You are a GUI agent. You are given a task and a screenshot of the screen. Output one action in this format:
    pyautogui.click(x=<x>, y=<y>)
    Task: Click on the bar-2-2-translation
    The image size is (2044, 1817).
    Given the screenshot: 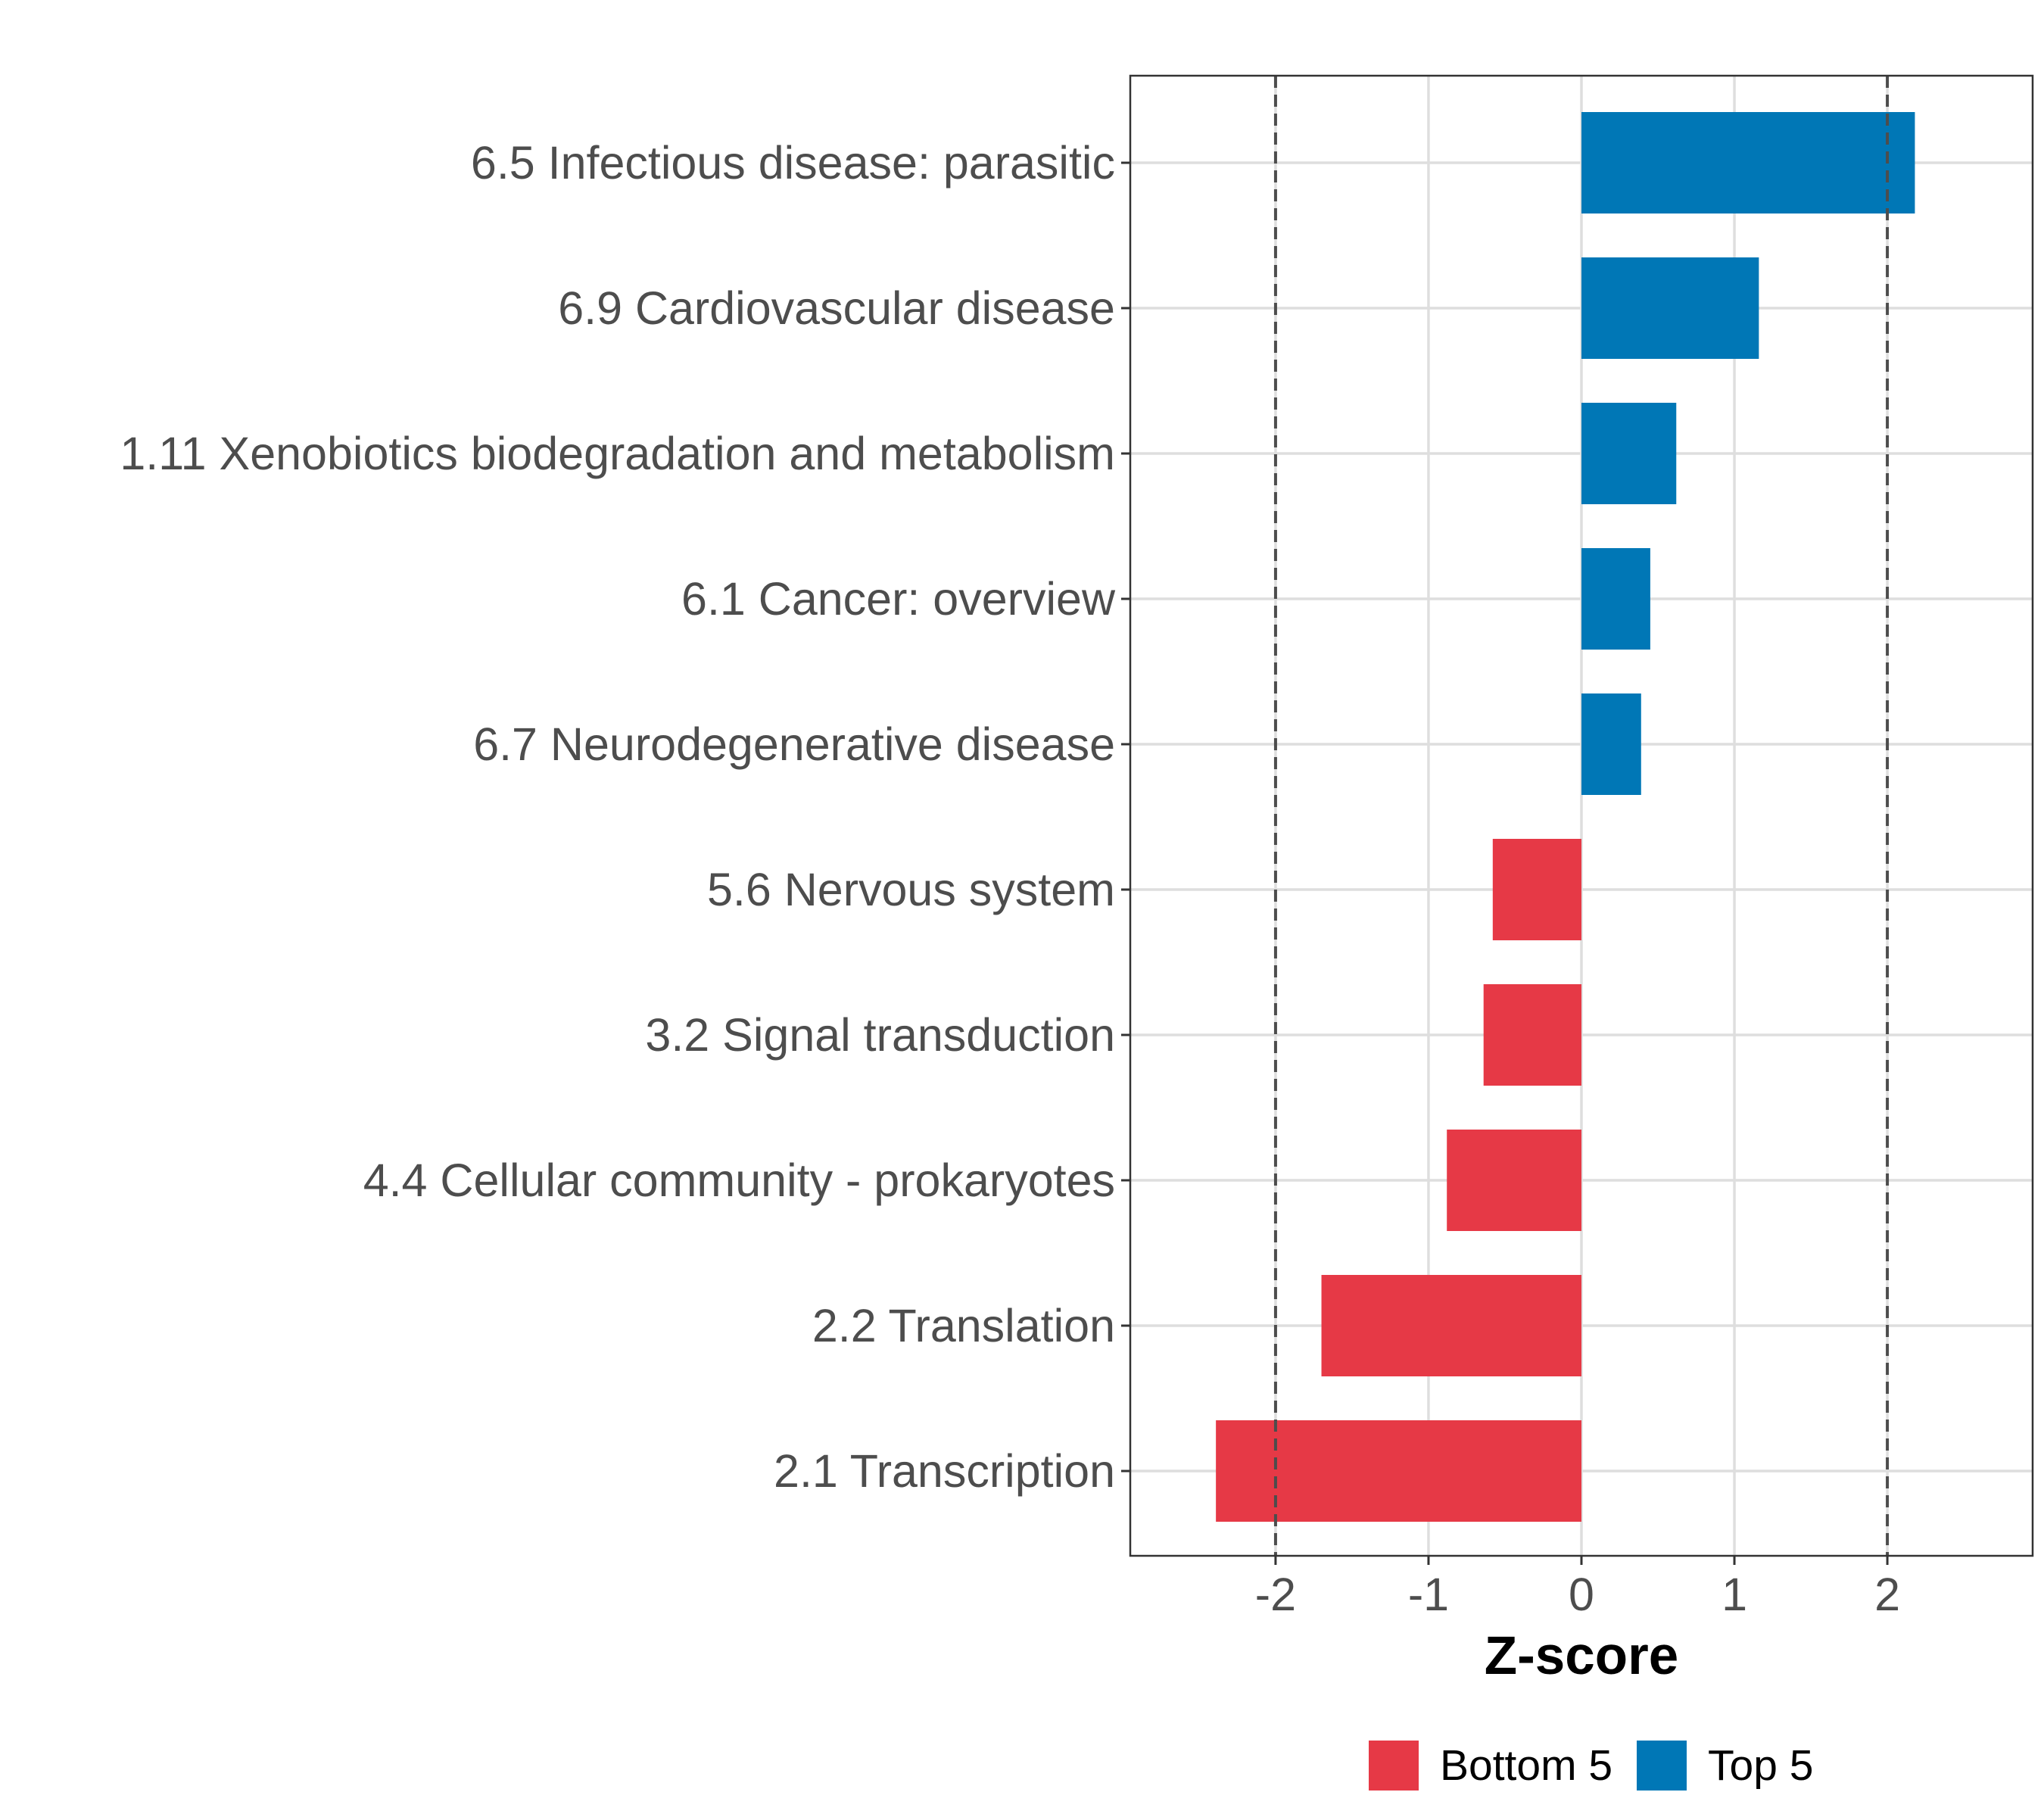 What is the action you would take?
    pyautogui.click(x=1451, y=1325)
    